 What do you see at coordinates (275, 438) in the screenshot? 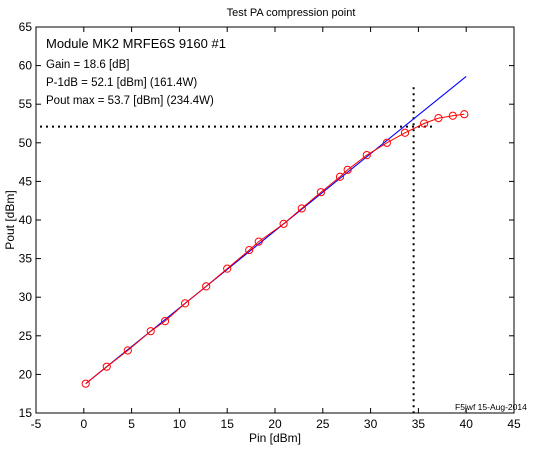
I see `x-axis-label: Pin [dBm]` at bounding box center [275, 438].